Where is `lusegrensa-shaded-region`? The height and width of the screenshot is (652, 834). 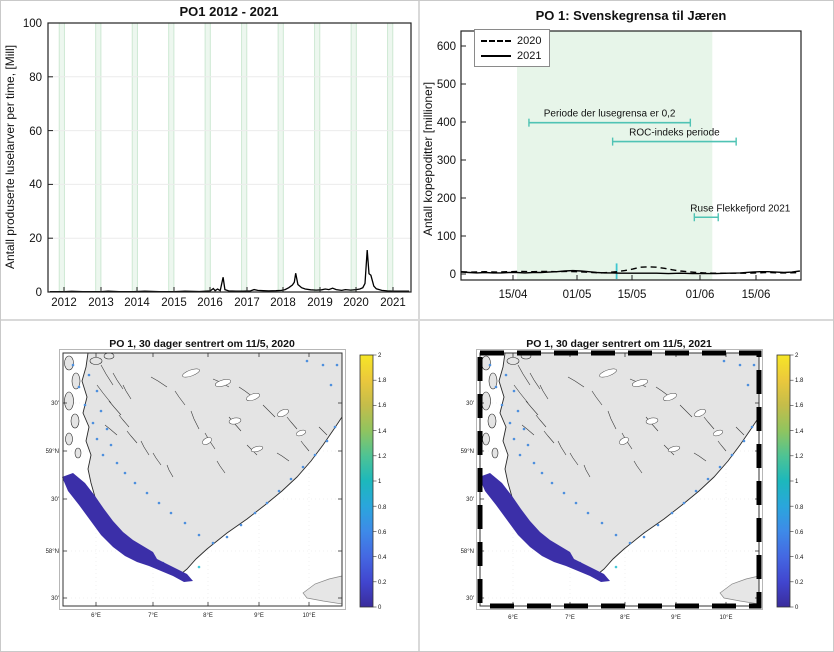
lusegrensa-shaded-region is located at coordinates (615, 155).